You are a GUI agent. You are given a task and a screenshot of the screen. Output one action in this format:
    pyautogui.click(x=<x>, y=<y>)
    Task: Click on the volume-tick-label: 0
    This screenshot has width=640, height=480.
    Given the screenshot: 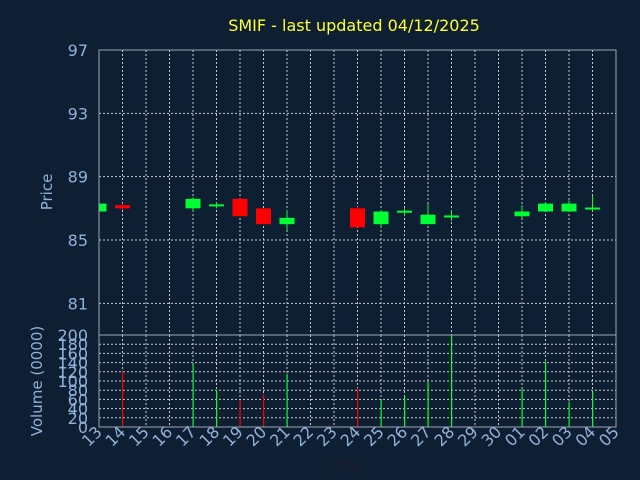 What is the action you would take?
    pyautogui.click(x=83, y=427)
    